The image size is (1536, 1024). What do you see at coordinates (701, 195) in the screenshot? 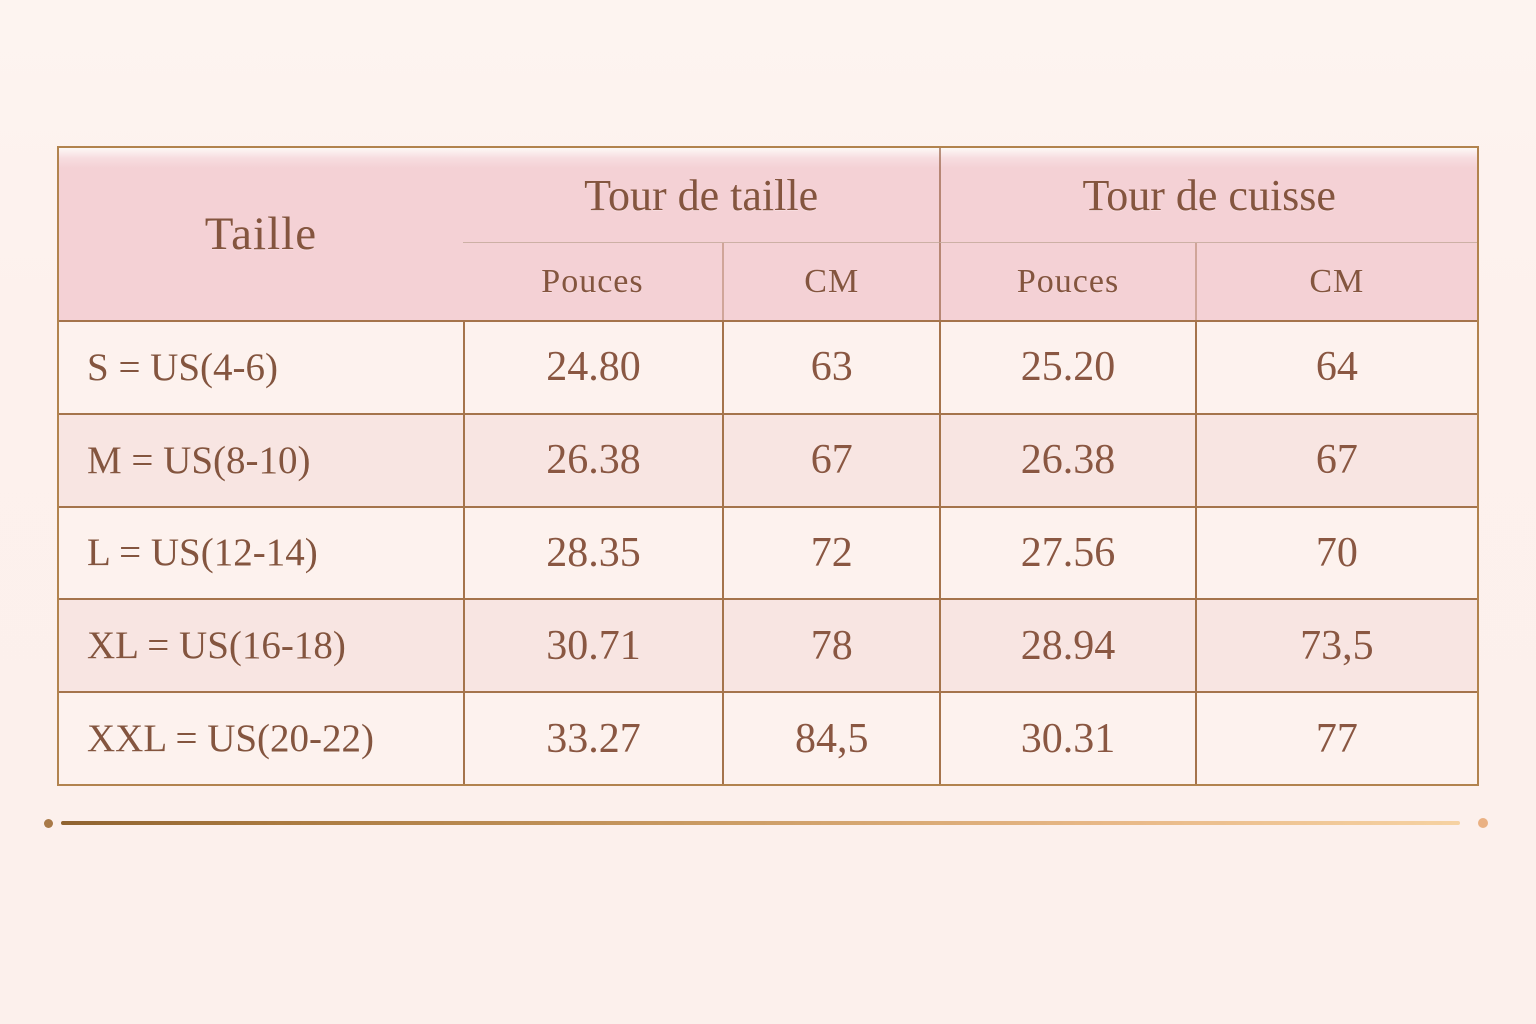
I see `column-group-waist: Tour de taille` at bounding box center [701, 195].